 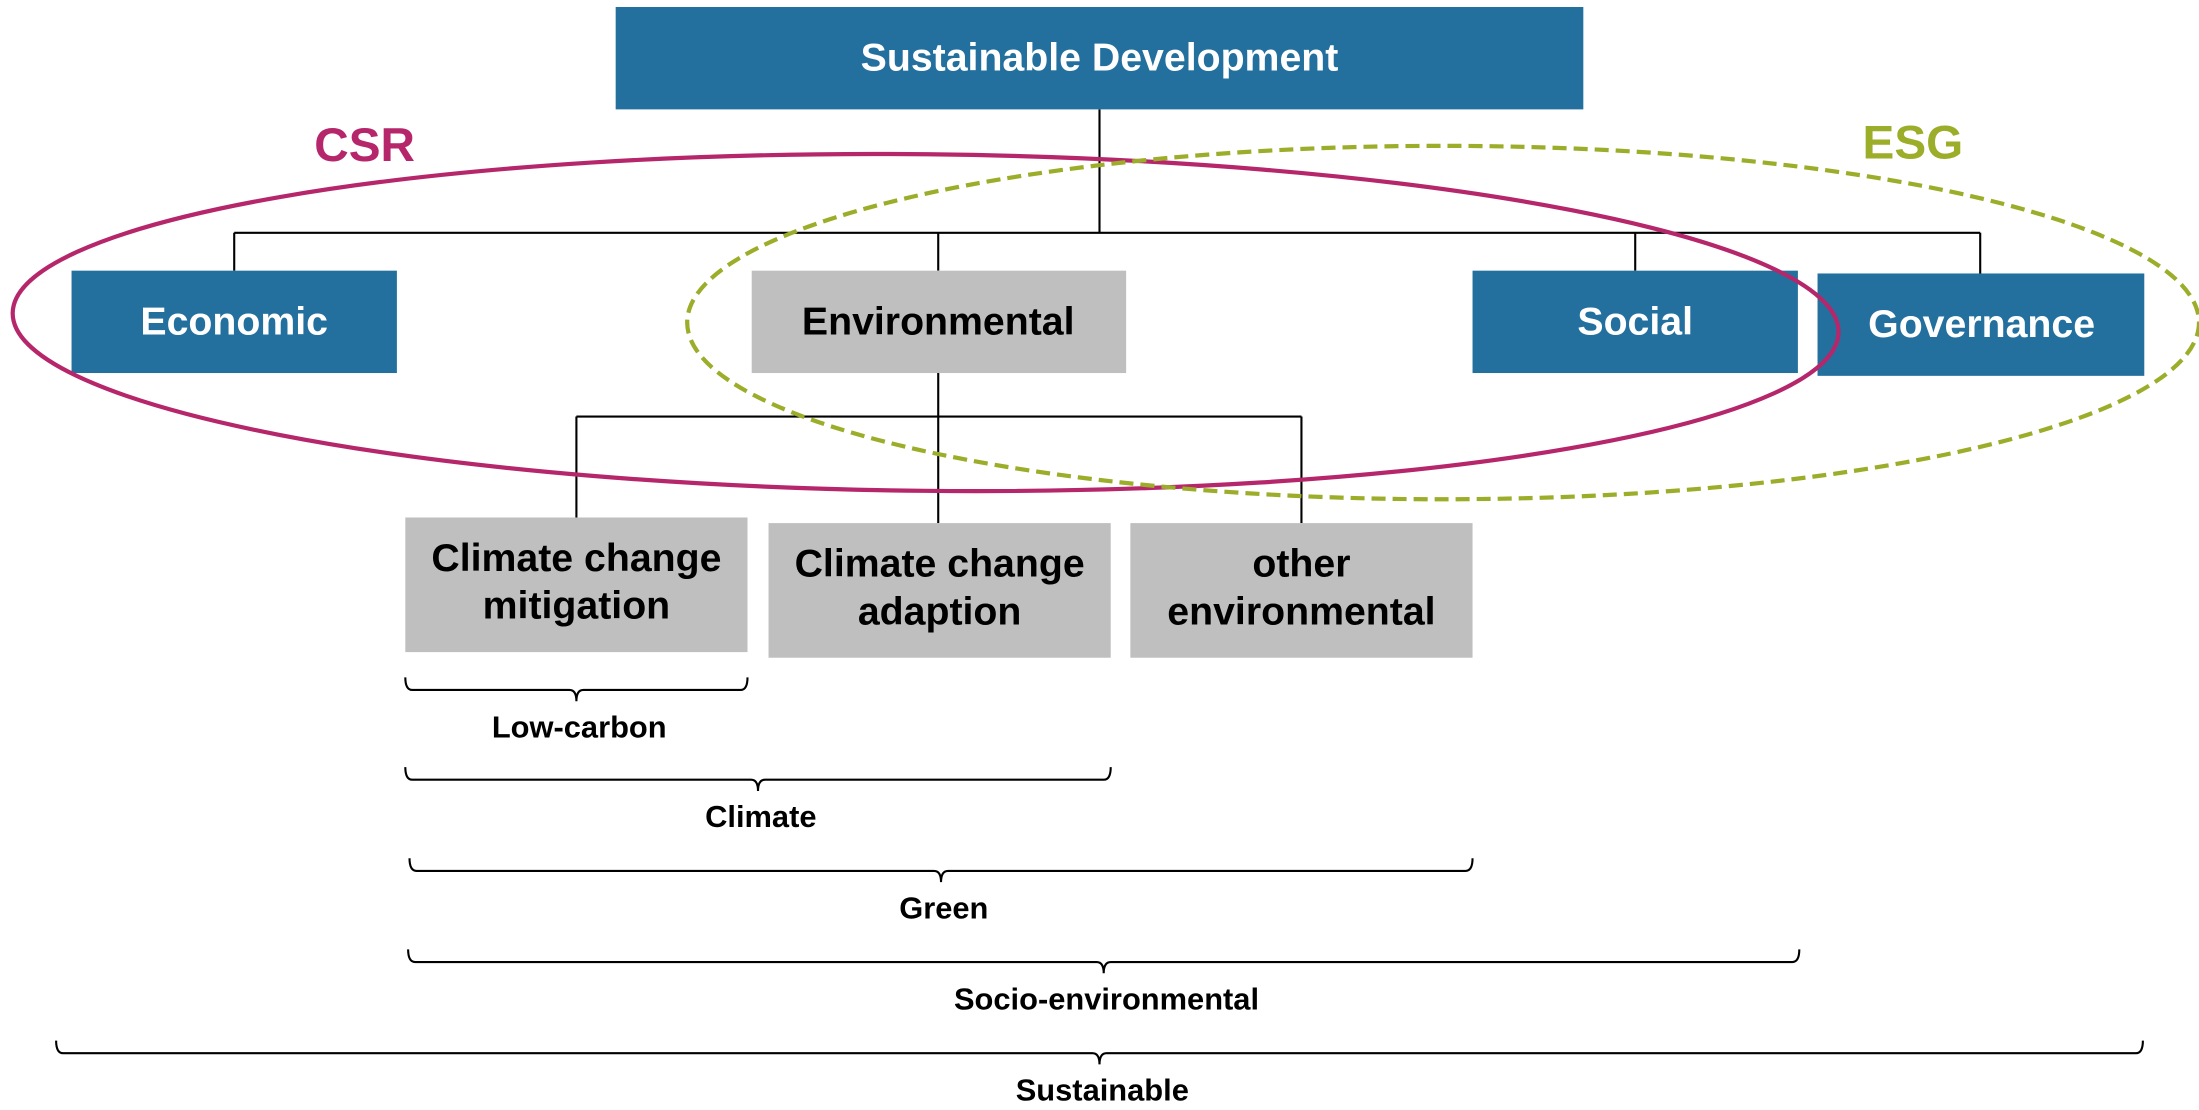 I want to click on group-label: Socio-environmental, so click(x=1106, y=998).